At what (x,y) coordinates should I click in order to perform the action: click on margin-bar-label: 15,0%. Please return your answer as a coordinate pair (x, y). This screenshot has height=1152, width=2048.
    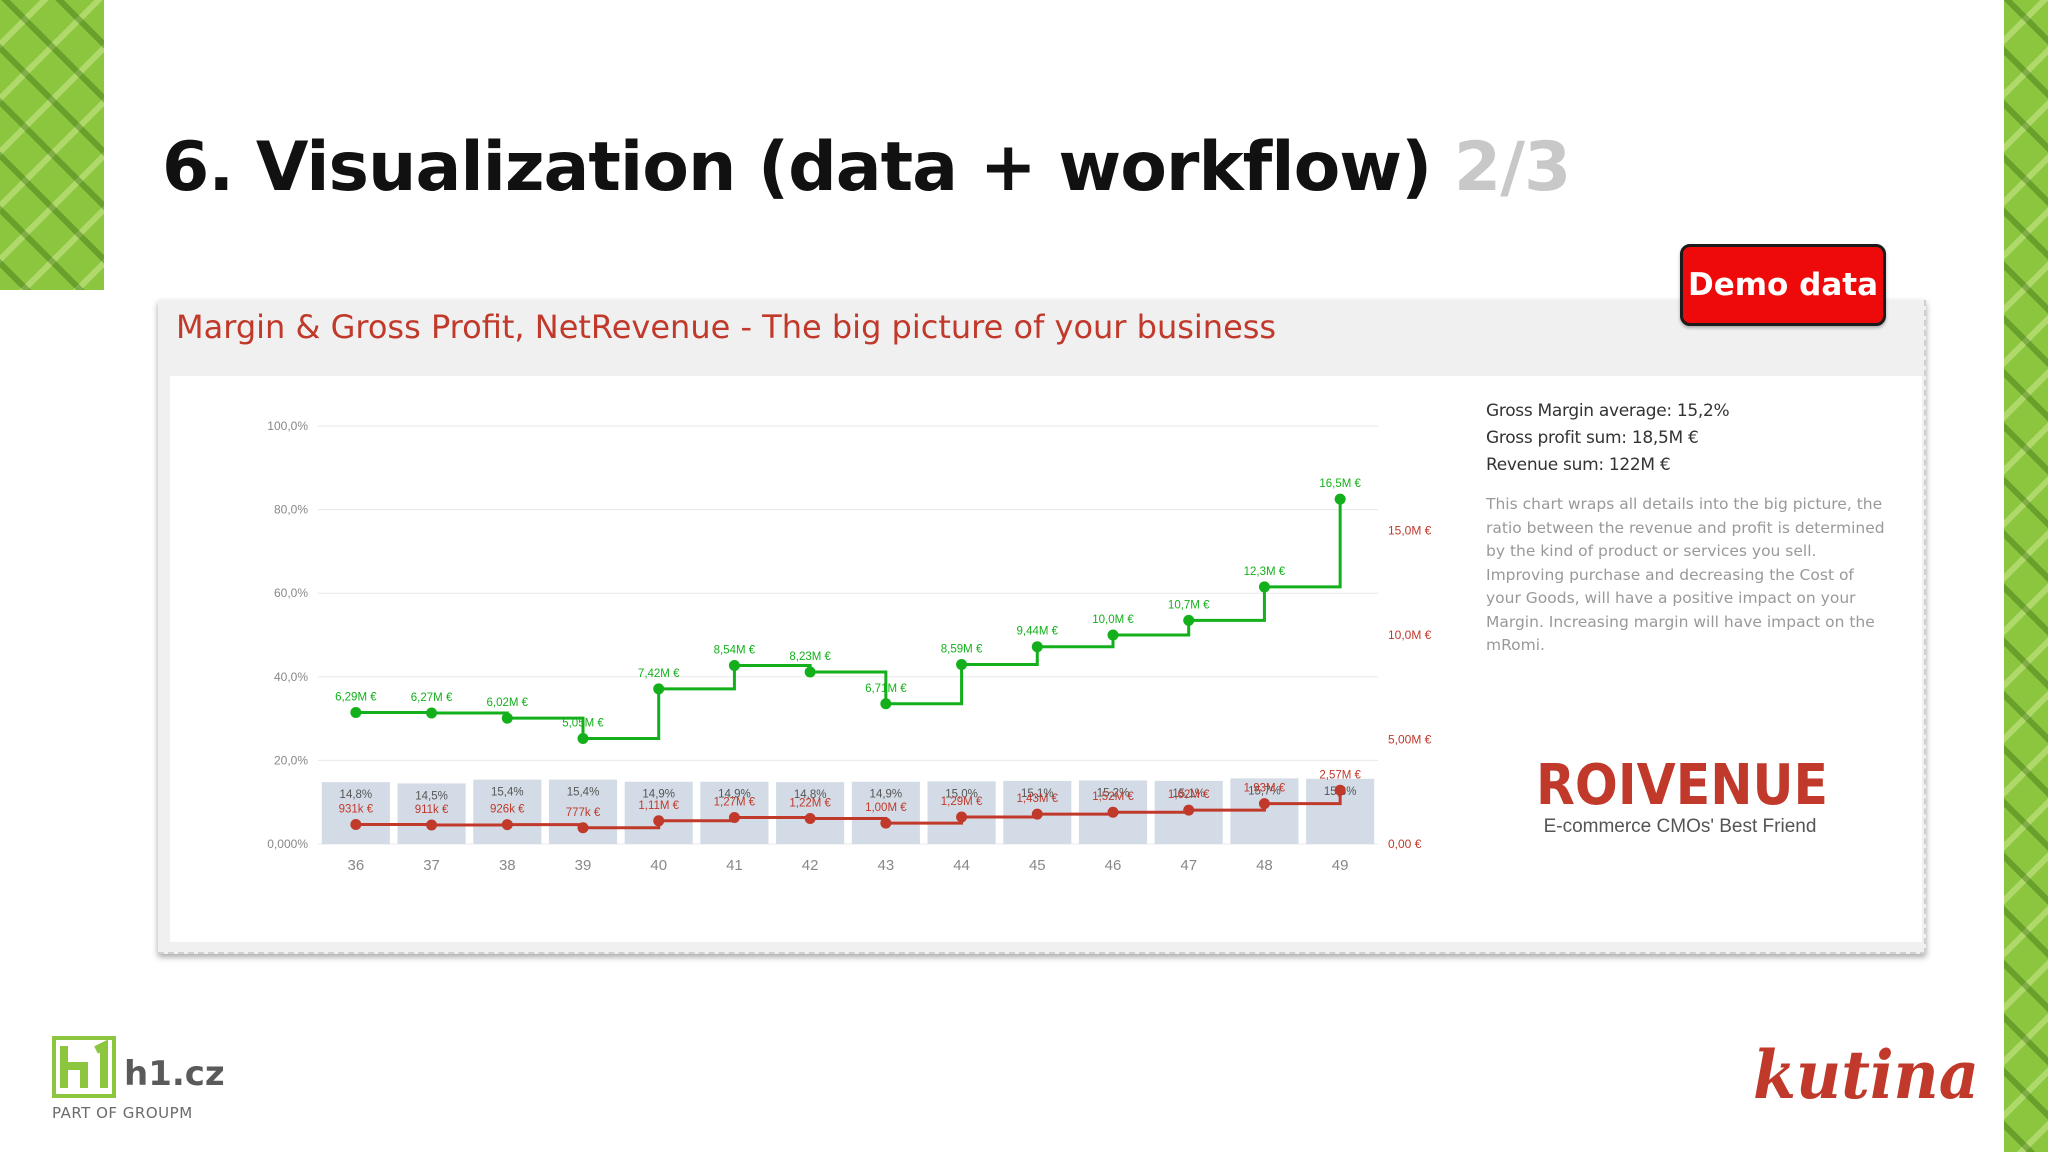
    Looking at the image, I should click on (961, 794).